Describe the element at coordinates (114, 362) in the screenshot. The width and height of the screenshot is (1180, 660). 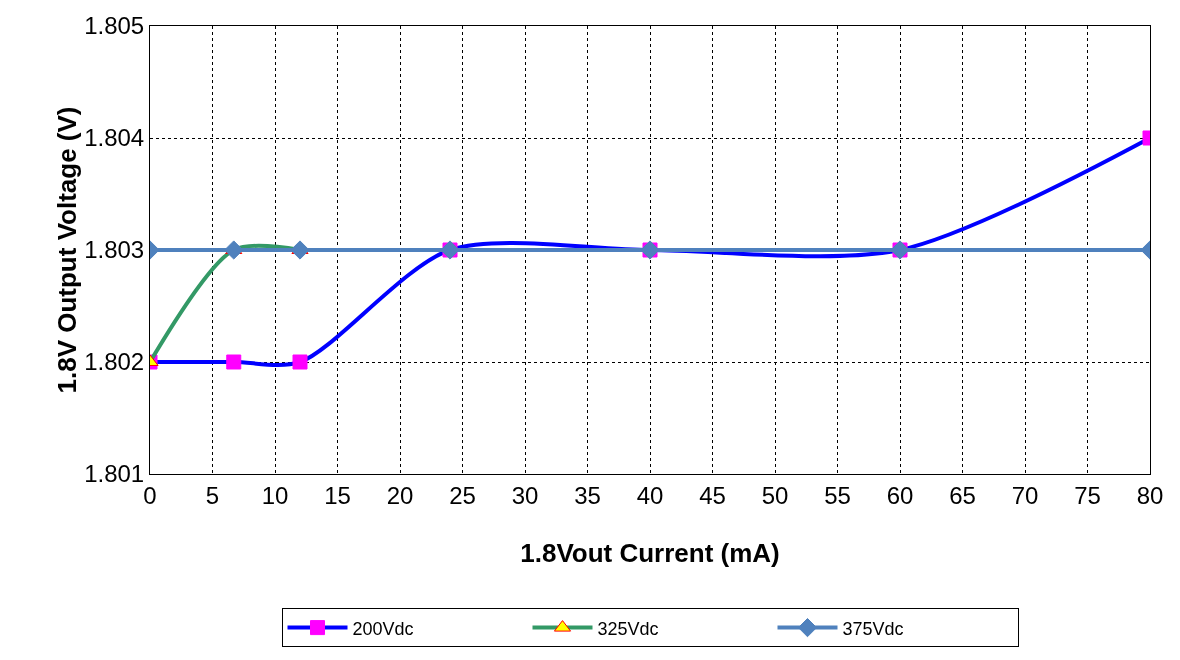
I see `y-tick-label: 1.802` at that location.